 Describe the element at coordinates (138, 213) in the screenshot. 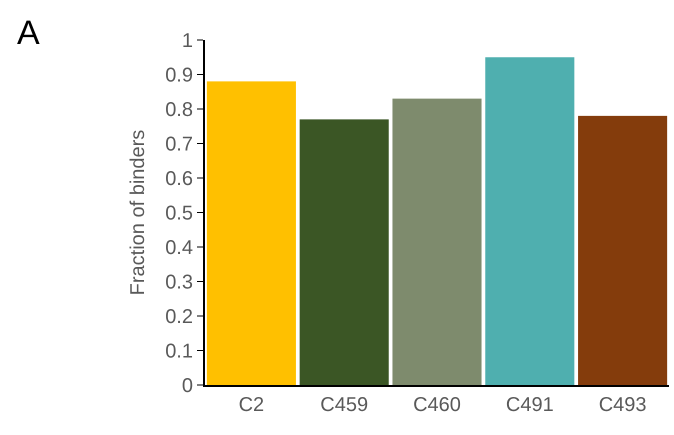

I see `y-axis-title: Fraction of binders` at that location.